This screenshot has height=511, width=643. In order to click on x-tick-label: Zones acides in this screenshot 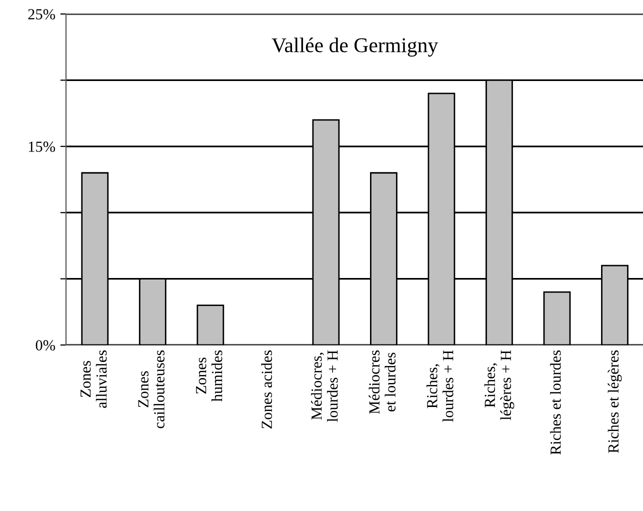, I will do `click(266, 389)`.